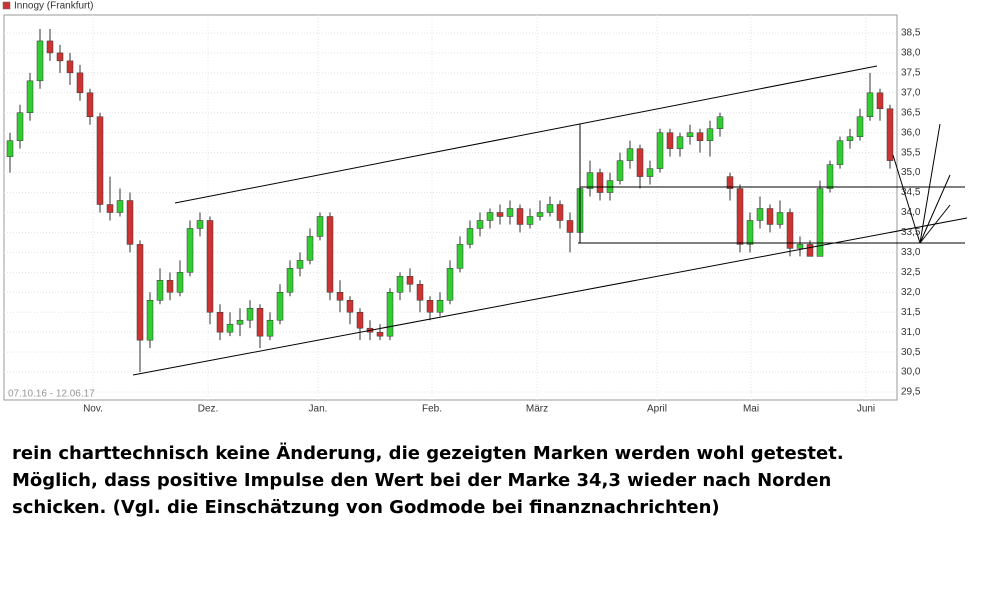 The width and height of the screenshot is (983, 604). Describe the element at coordinates (866, 409) in the screenshot. I see `x-tick-label: Juni` at that location.